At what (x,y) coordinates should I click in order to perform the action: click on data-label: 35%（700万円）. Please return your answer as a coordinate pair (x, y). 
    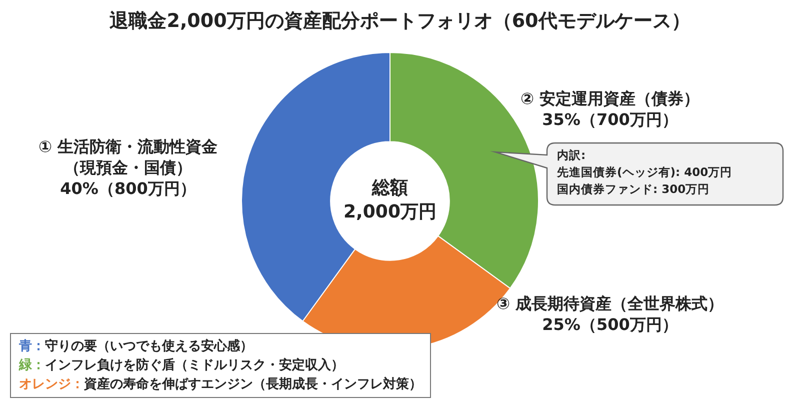
    Looking at the image, I should click on (610, 120).